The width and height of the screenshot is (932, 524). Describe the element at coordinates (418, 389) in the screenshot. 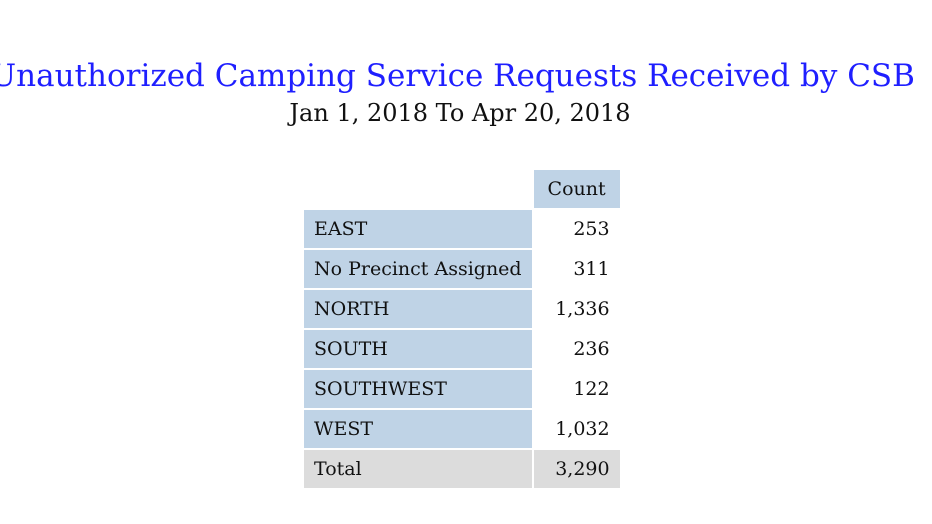

I see `row-label: SOUTHWEST` at that location.